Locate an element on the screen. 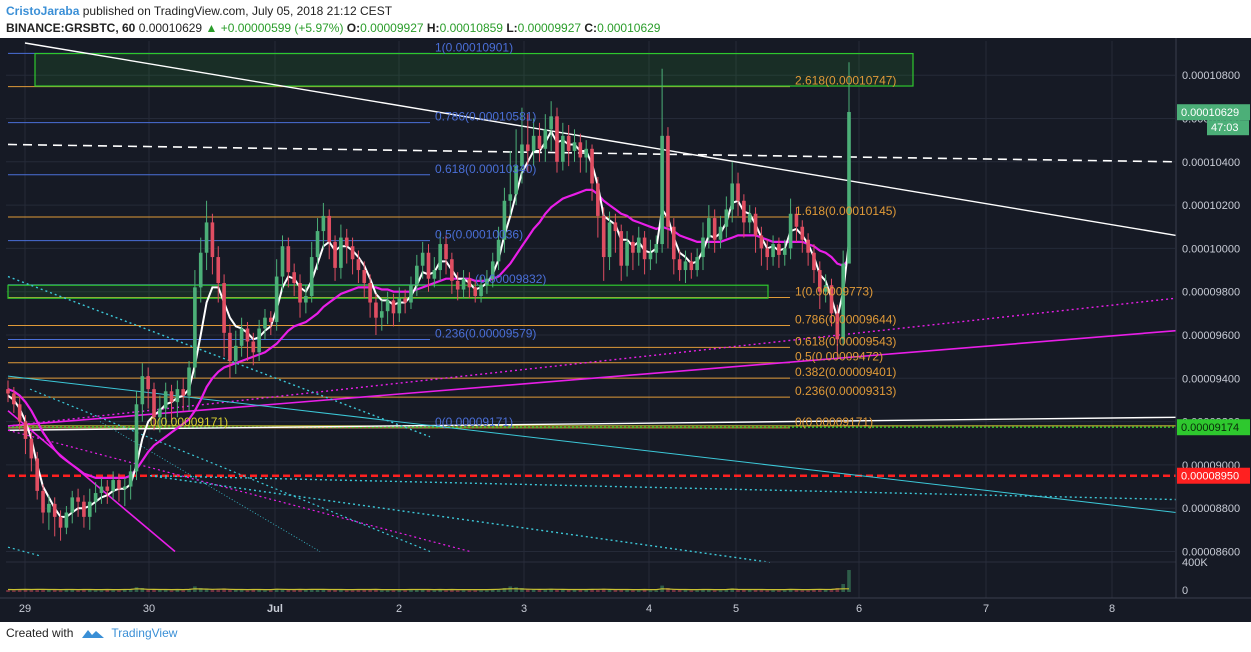 The image size is (1251, 652). time-tick-label: 3 is located at coordinates (524, 609).